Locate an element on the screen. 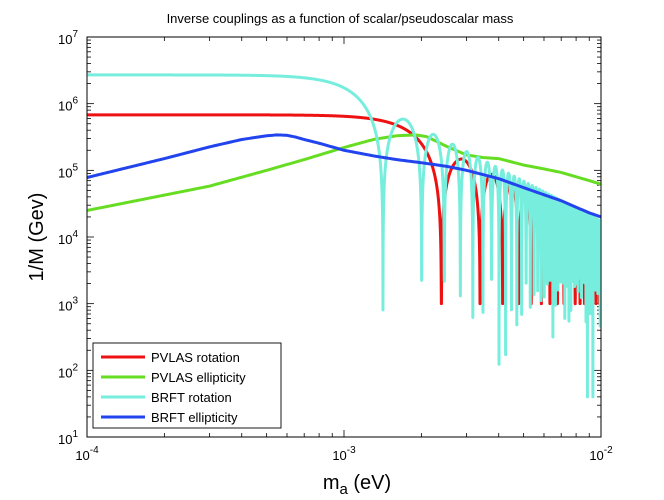  x-axis-label-unit: (eV) is located at coordinates (369, 483).